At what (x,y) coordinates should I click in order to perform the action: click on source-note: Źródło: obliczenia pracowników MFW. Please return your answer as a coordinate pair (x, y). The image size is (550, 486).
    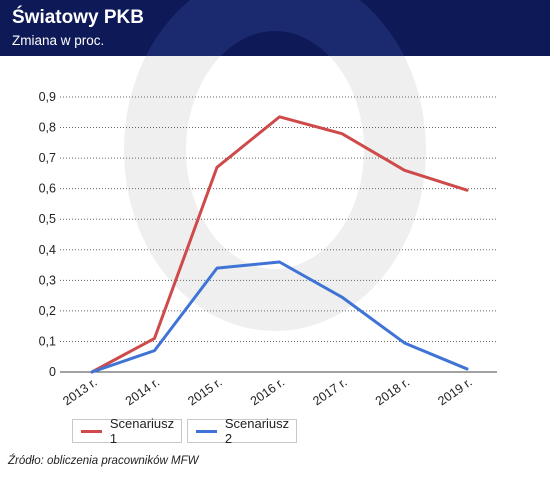
    Looking at the image, I should click on (103, 461).